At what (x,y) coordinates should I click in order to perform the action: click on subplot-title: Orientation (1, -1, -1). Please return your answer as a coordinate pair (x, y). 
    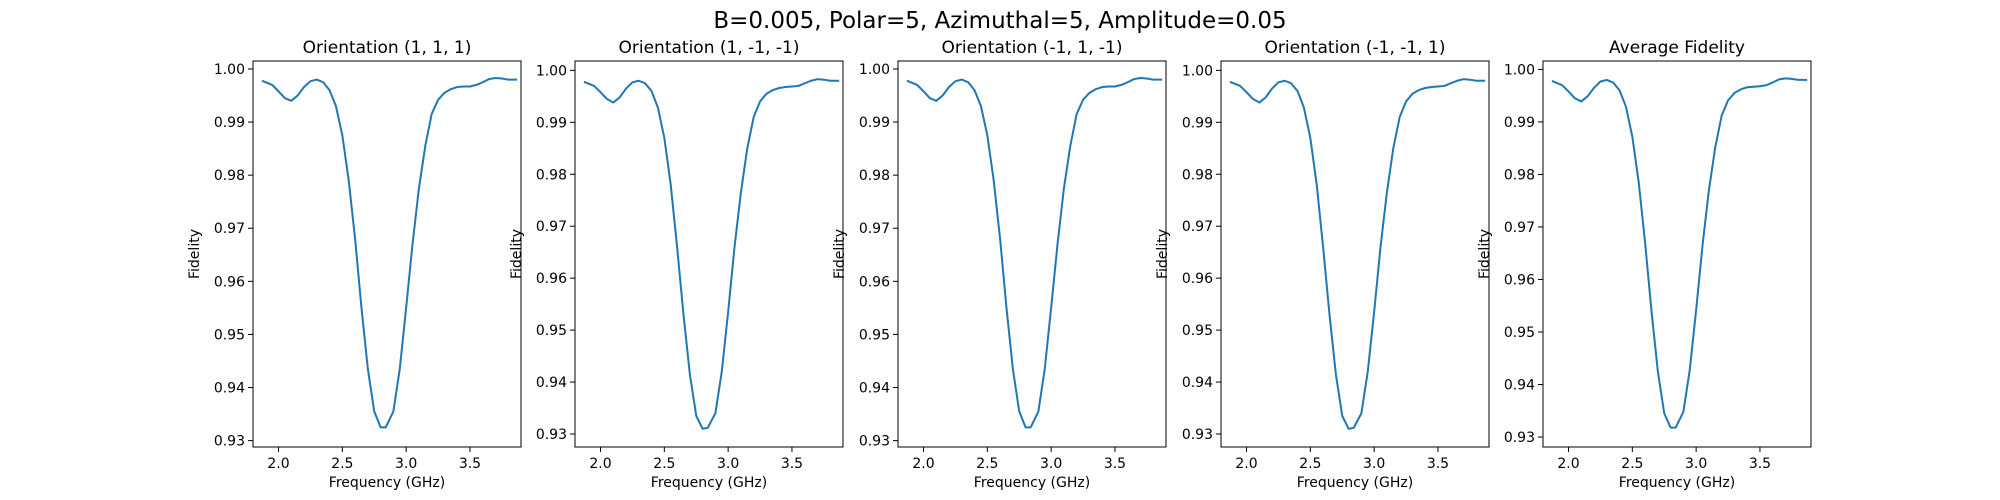
    Looking at the image, I should click on (709, 48).